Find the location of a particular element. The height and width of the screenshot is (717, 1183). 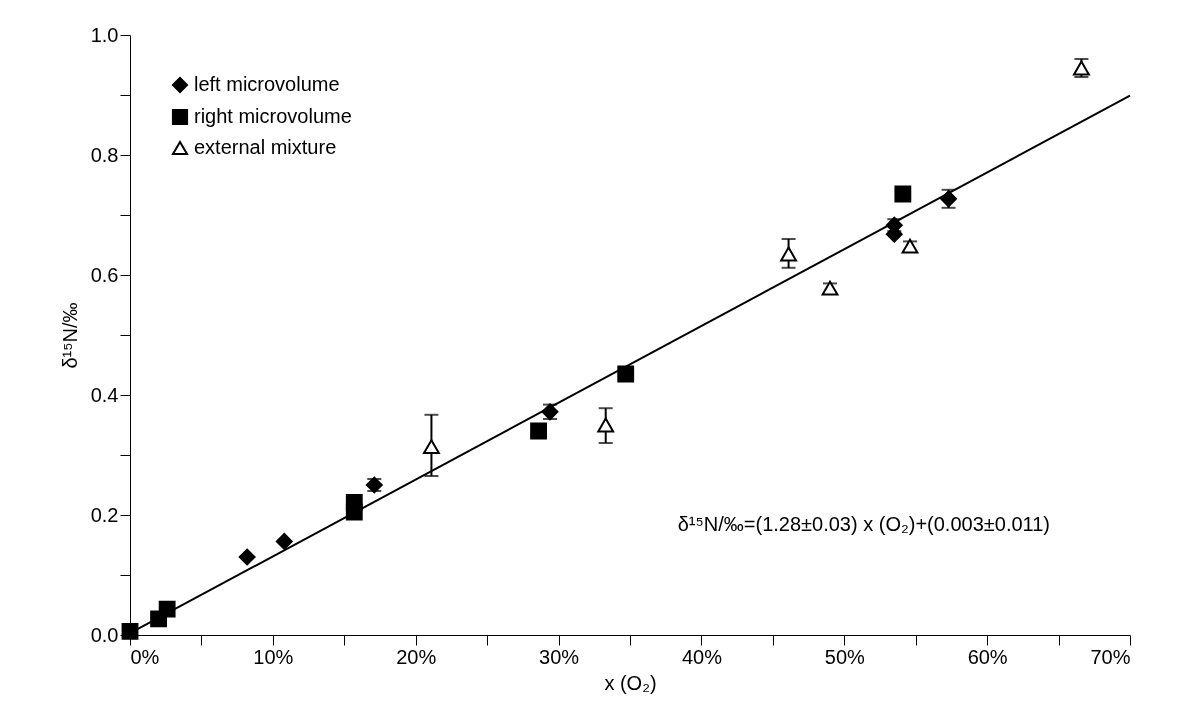

x-tick-label: 10% is located at coordinates (273, 656).